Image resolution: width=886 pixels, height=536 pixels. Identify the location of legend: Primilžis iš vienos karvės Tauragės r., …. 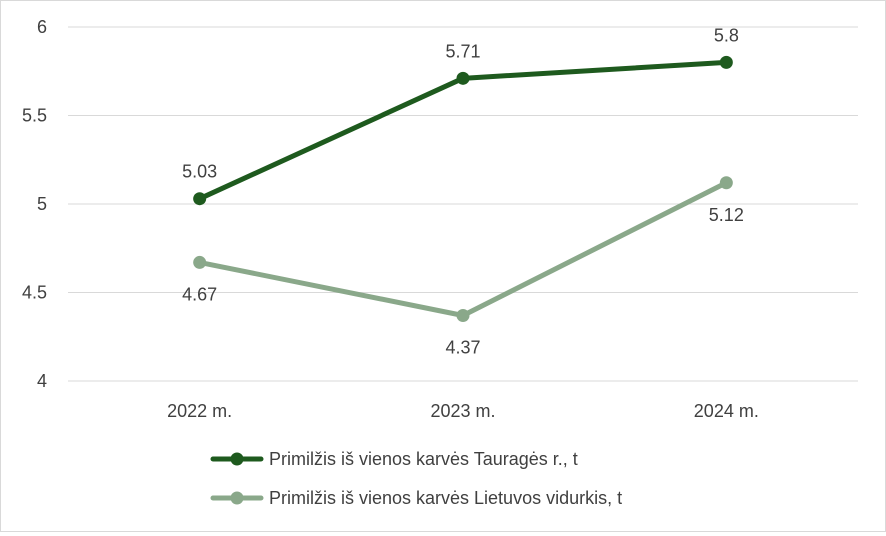
(416, 478).